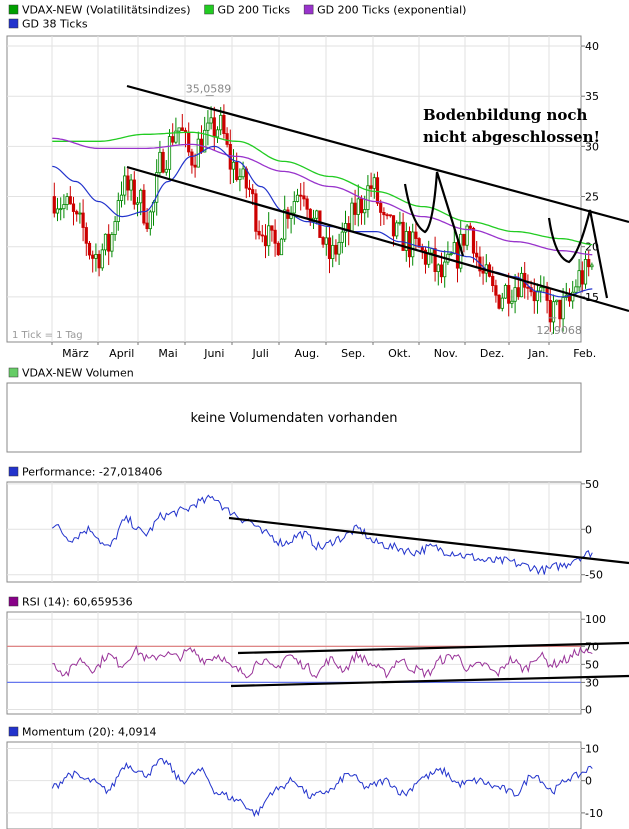 The height and width of the screenshot is (829, 629). Describe the element at coordinates (167, 353) in the screenshot. I see `month-label-2: Mai` at that location.